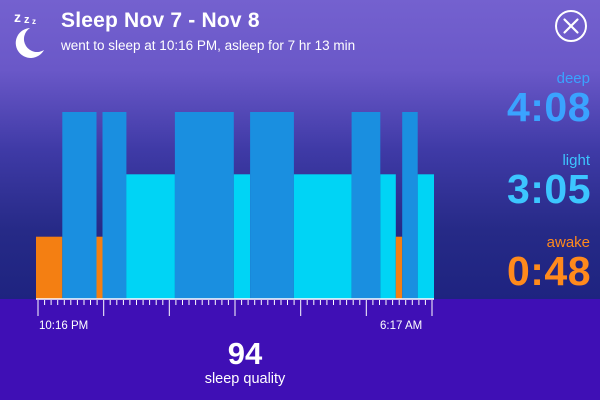 Image resolution: width=600 pixels, height=400 pixels. I want to click on awake-label: awake, so click(568, 242).